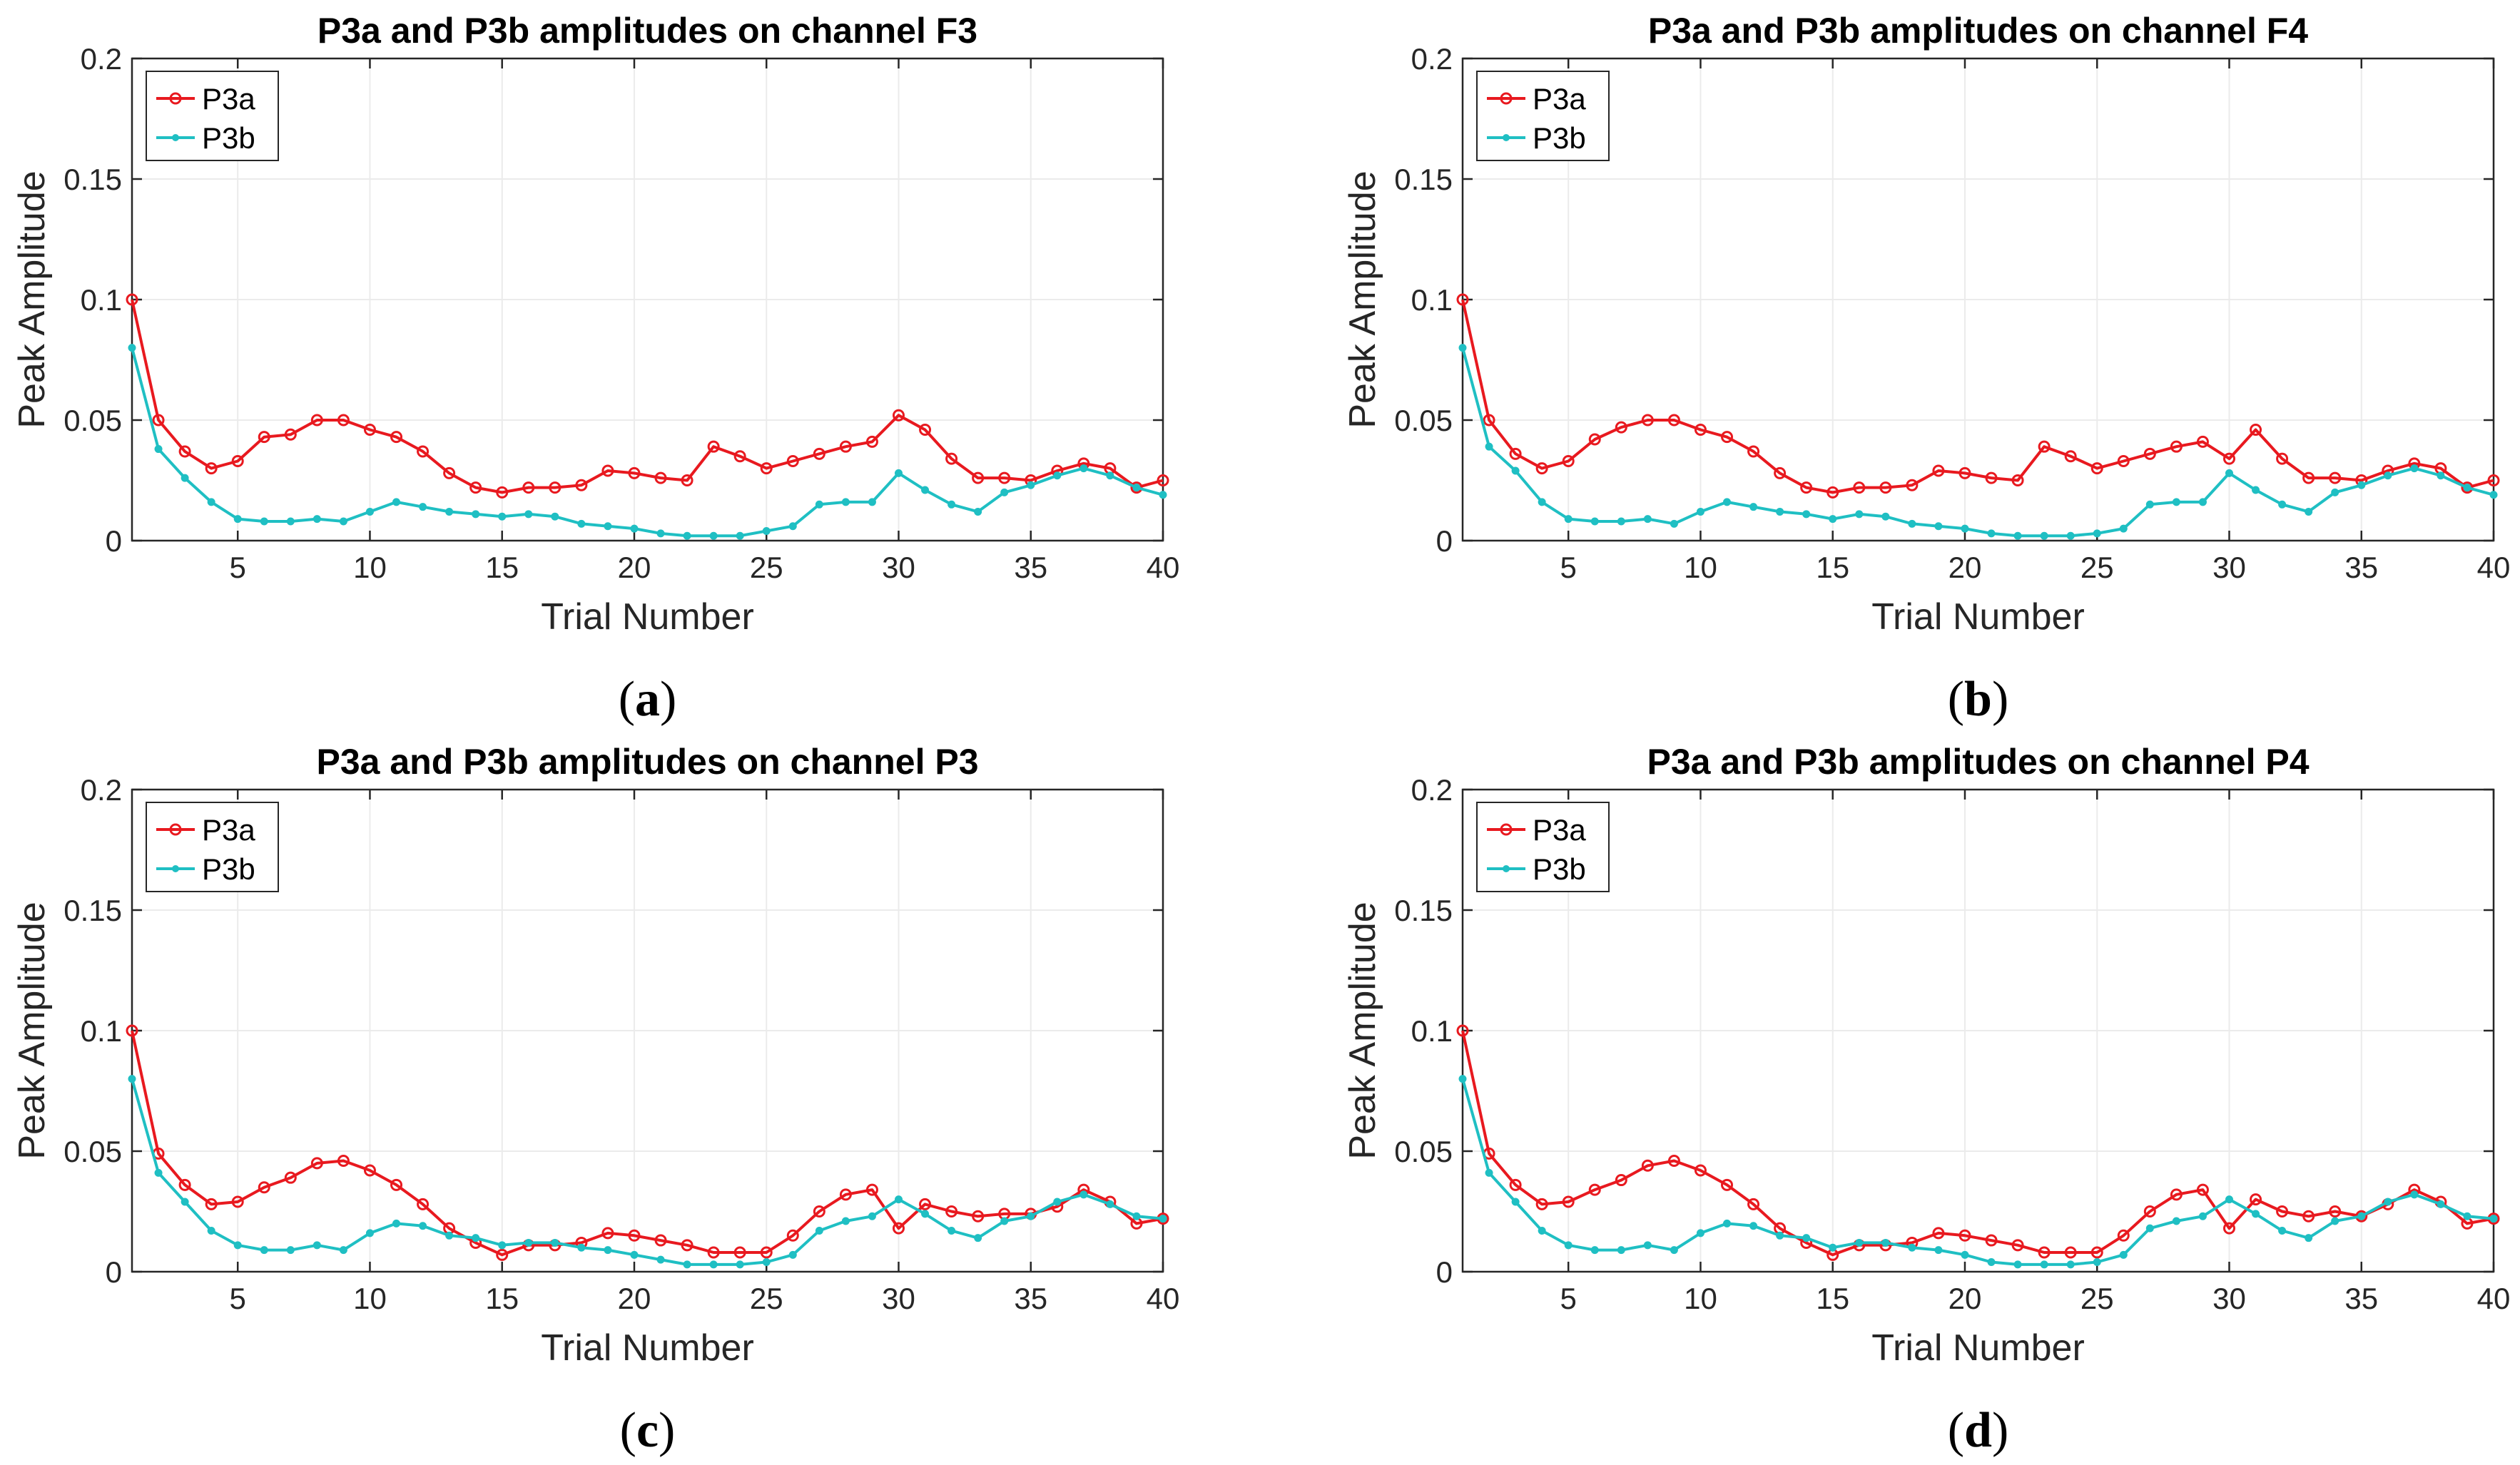 The image size is (2520, 1465). What do you see at coordinates (1030, 1298) in the screenshot?
I see `x-tick-label: 35` at bounding box center [1030, 1298].